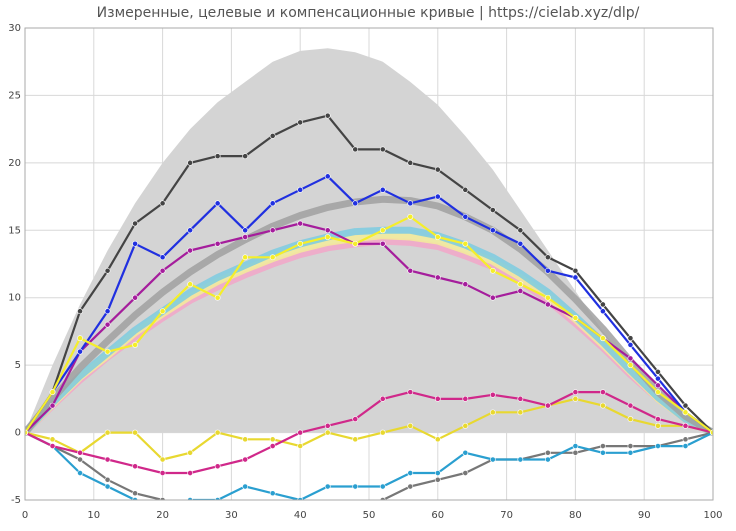  What do you see at coordinates (575, 515) in the screenshot?
I see `x-tick-label: 80` at bounding box center [575, 515].